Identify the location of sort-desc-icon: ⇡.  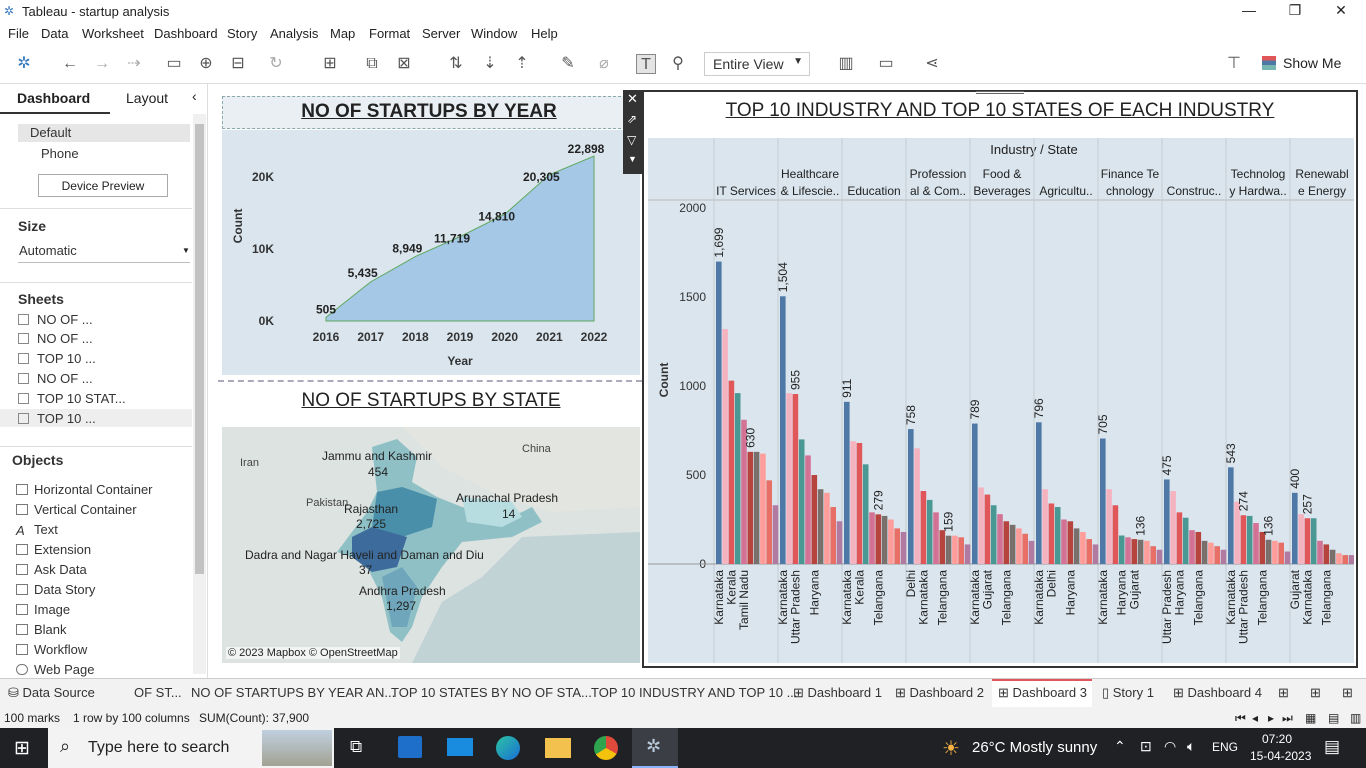
(522, 63).